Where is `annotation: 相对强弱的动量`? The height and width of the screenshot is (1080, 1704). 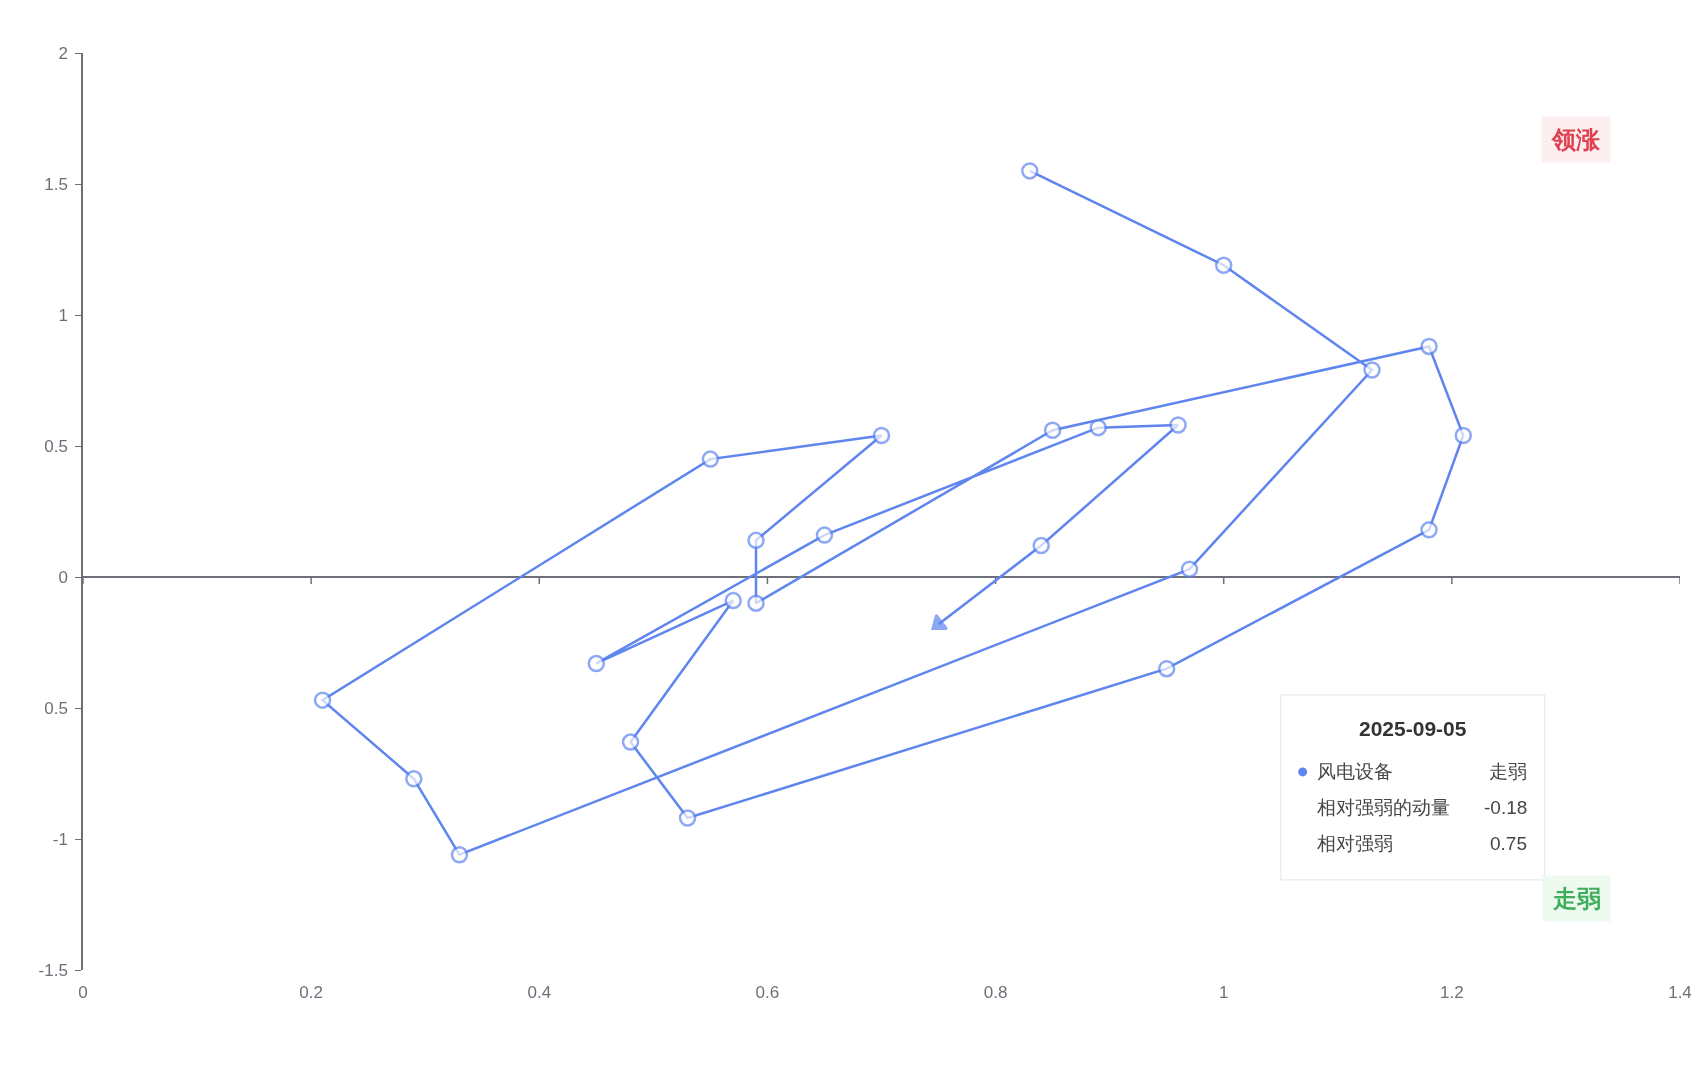
annotation: 相对强弱的动量 is located at coordinates (1383, 807).